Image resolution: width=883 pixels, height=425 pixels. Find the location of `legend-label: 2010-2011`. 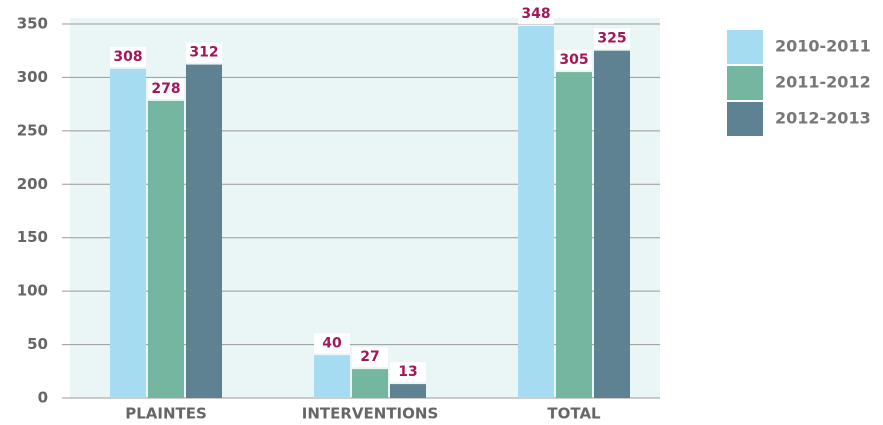

legend-label: 2010-2011 is located at coordinates (823, 46).